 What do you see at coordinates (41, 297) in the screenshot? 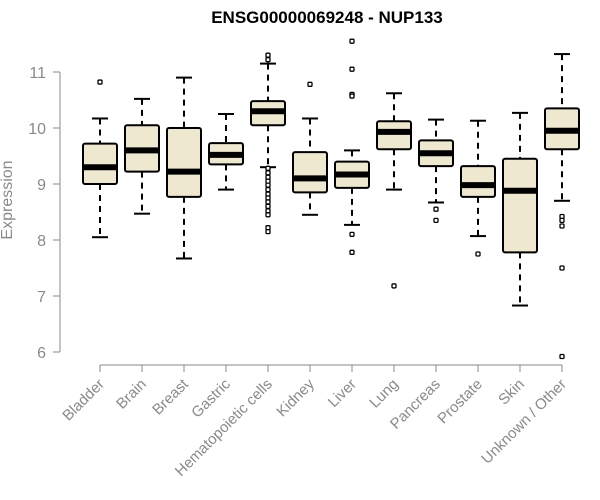
I see `y-tick-label: 7` at bounding box center [41, 297].